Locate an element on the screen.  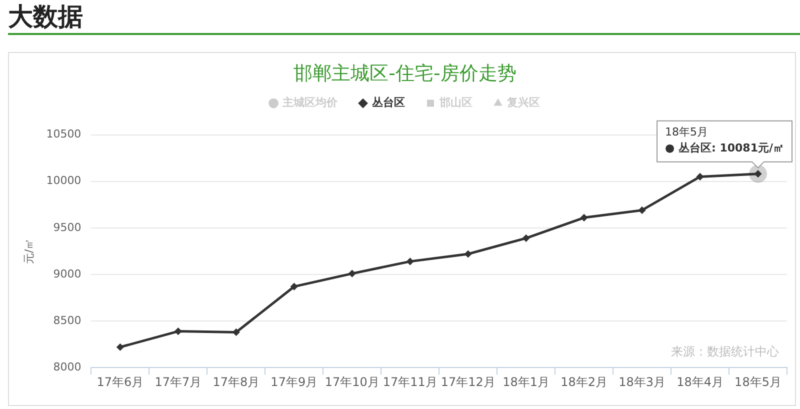
x-tick-label: 17年10月 is located at coordinates (352, 381).